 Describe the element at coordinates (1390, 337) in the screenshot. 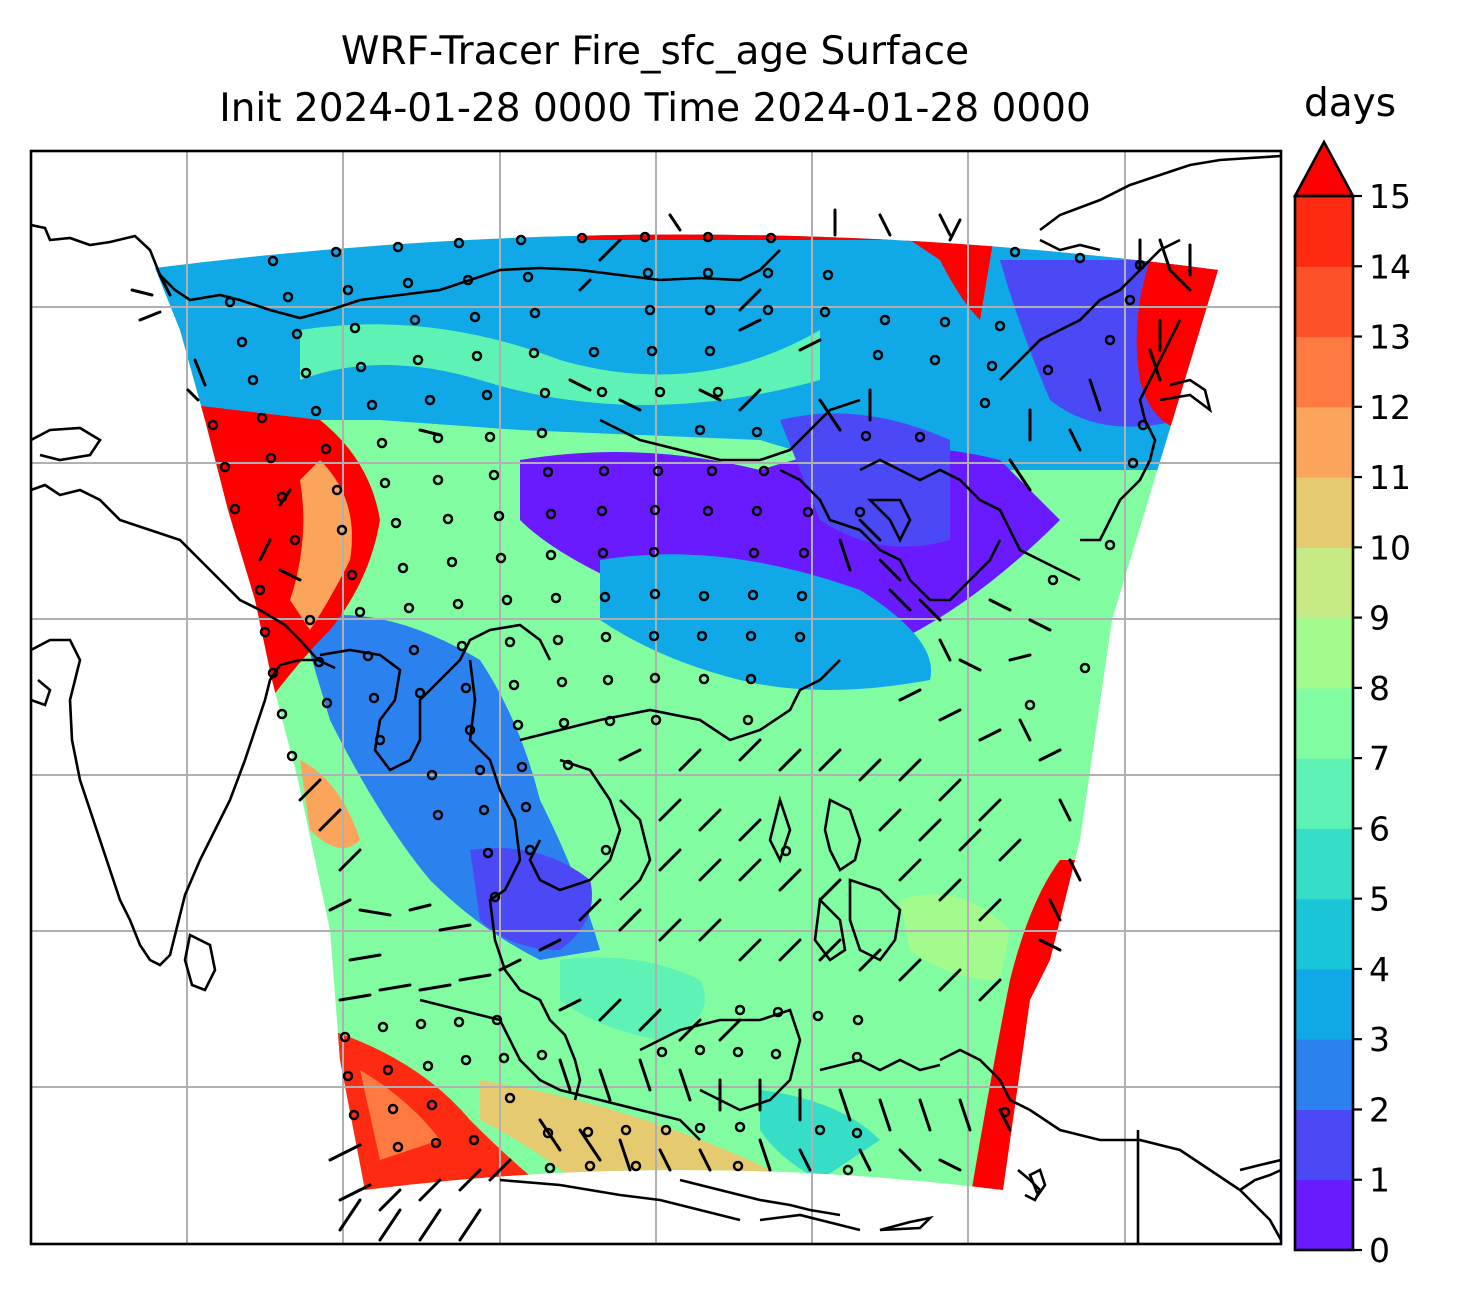

I see `colorbar-tick-label: 13` at that location.